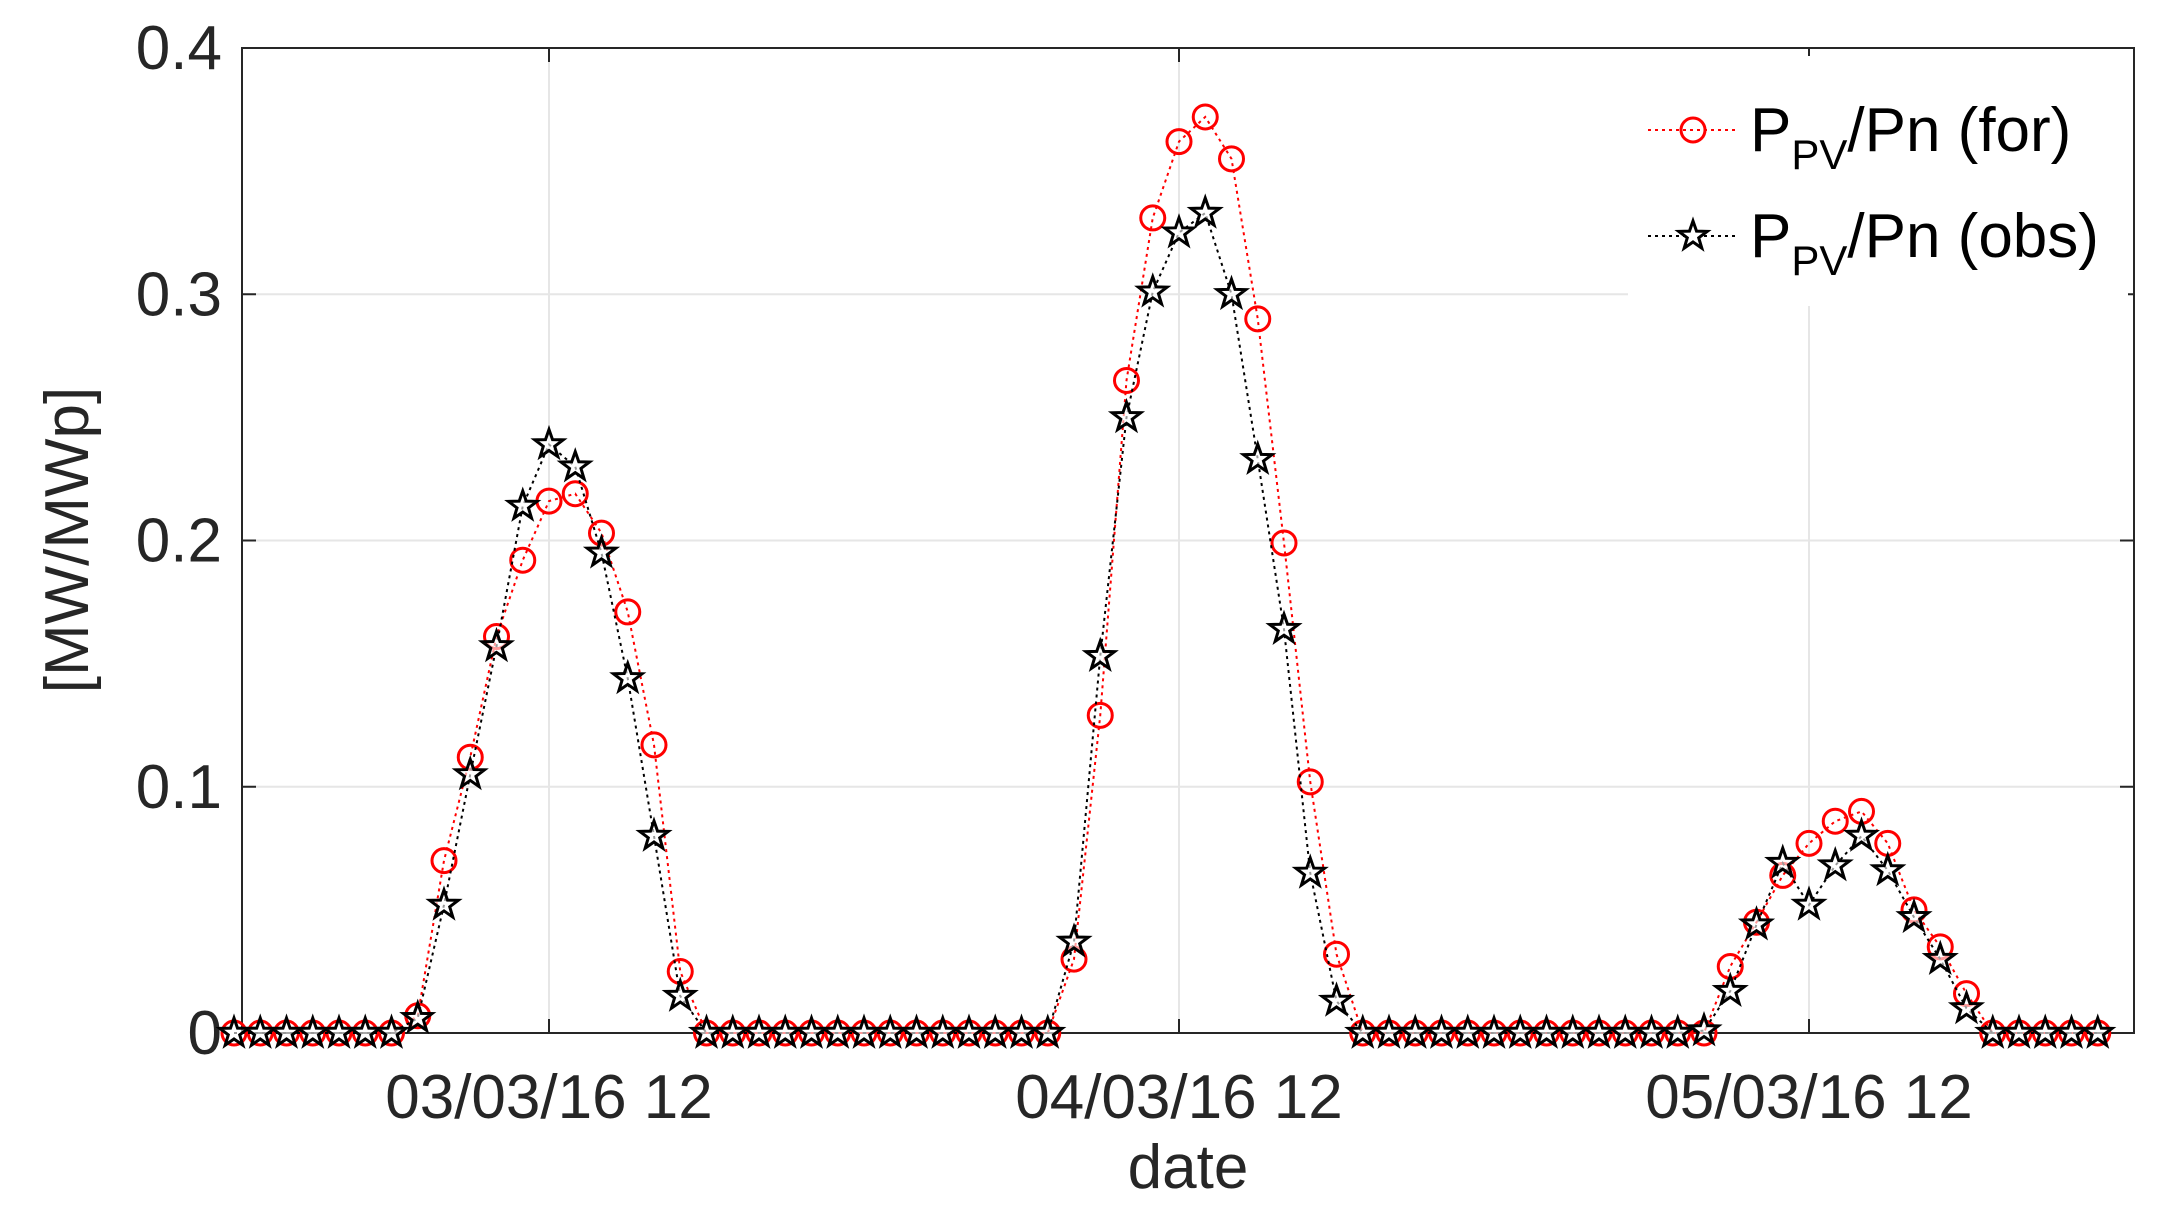 The image size is (2164, 1214). Describe the element at coordinates (205, 1033) in the screenshot. I see `y-tick-label: 0` at that location.